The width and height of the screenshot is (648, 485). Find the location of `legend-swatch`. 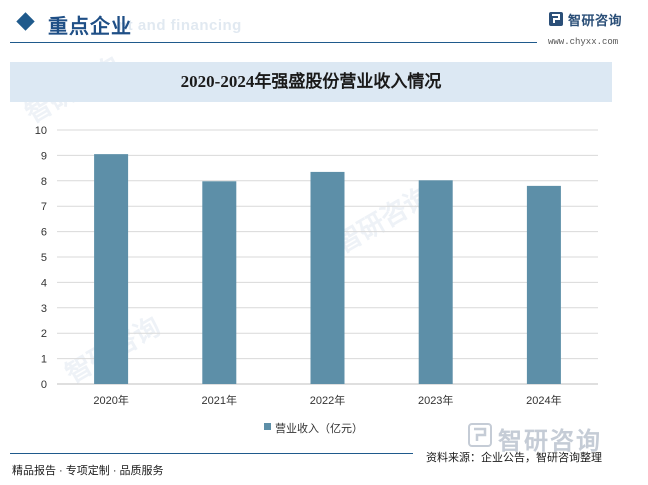

legend-swatch is located at coordinates (267, 426).